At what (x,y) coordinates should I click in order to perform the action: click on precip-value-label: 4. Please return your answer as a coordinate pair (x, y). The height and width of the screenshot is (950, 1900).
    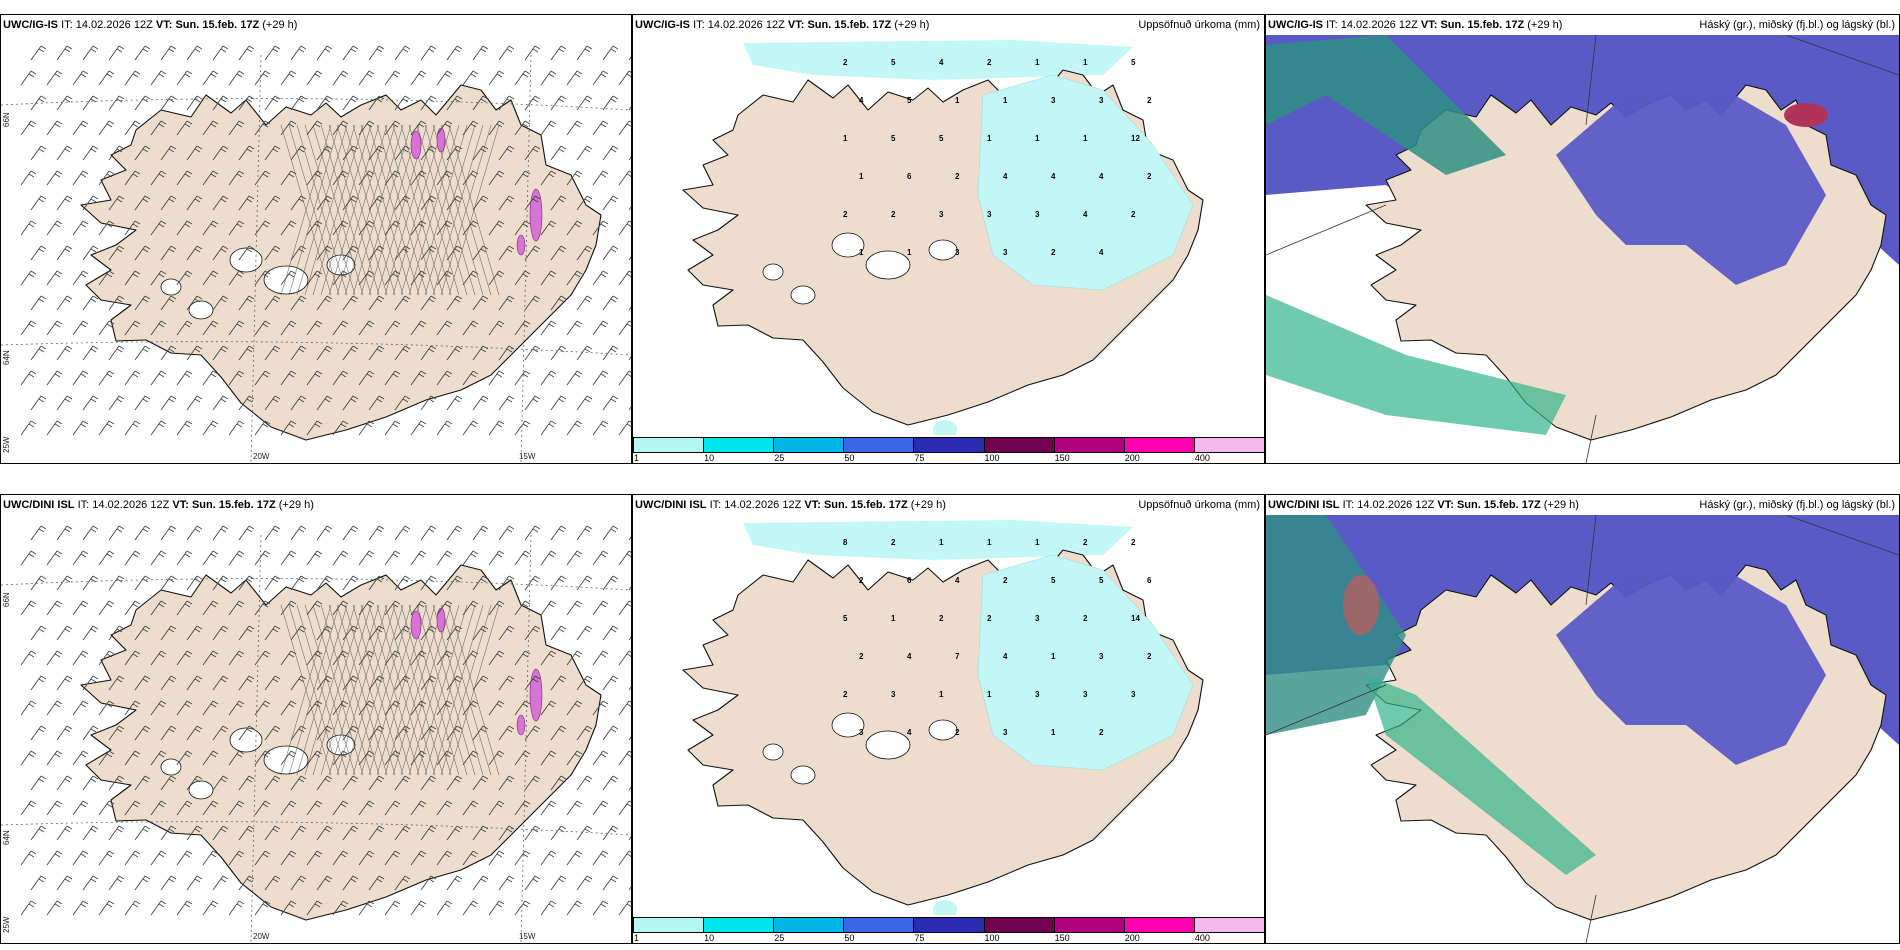
    Looking at the image, I should click on (861, 100).